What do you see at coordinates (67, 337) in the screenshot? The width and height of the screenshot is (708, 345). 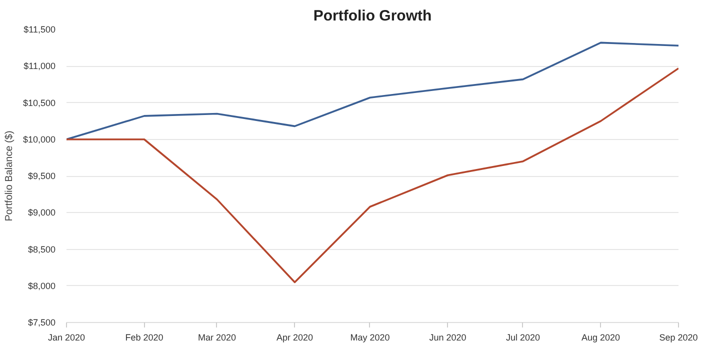 I see `x-tick-label: Jan 2020` at bounding box center [67, 337].